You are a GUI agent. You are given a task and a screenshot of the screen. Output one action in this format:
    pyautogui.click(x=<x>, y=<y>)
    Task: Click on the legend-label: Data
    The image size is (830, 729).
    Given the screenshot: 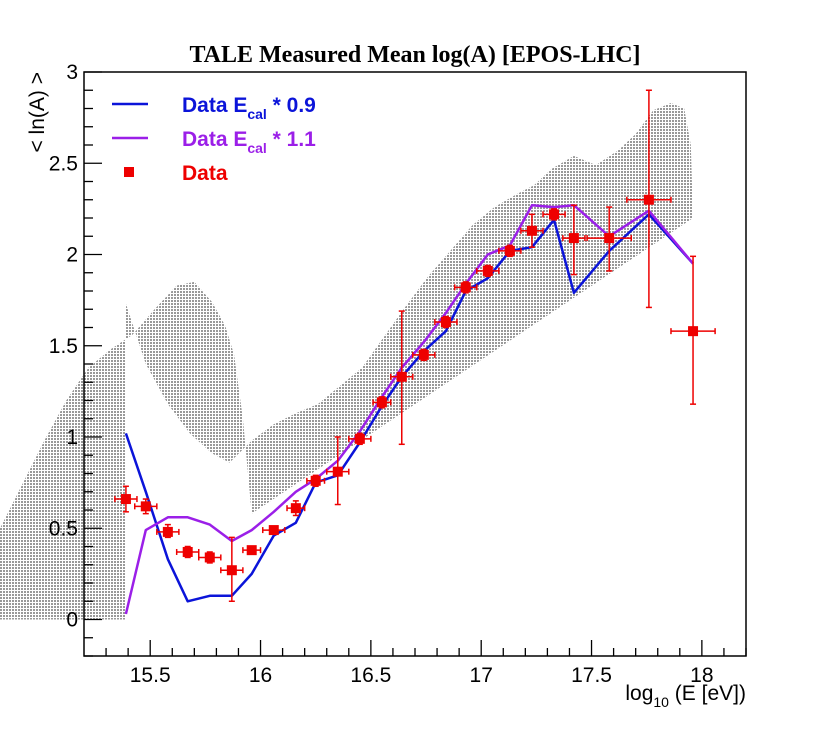 What is the action you would take?
    pyautogui.click(x=205, y=173)
    